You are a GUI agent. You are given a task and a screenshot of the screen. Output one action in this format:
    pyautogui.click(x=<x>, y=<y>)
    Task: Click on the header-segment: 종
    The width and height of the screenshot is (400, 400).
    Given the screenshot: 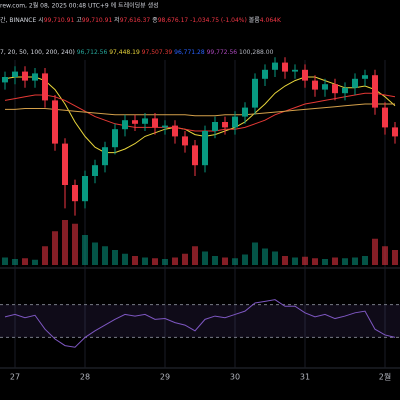 What is the action you would take?
    pyautogui.click(x=155, y=20)
    